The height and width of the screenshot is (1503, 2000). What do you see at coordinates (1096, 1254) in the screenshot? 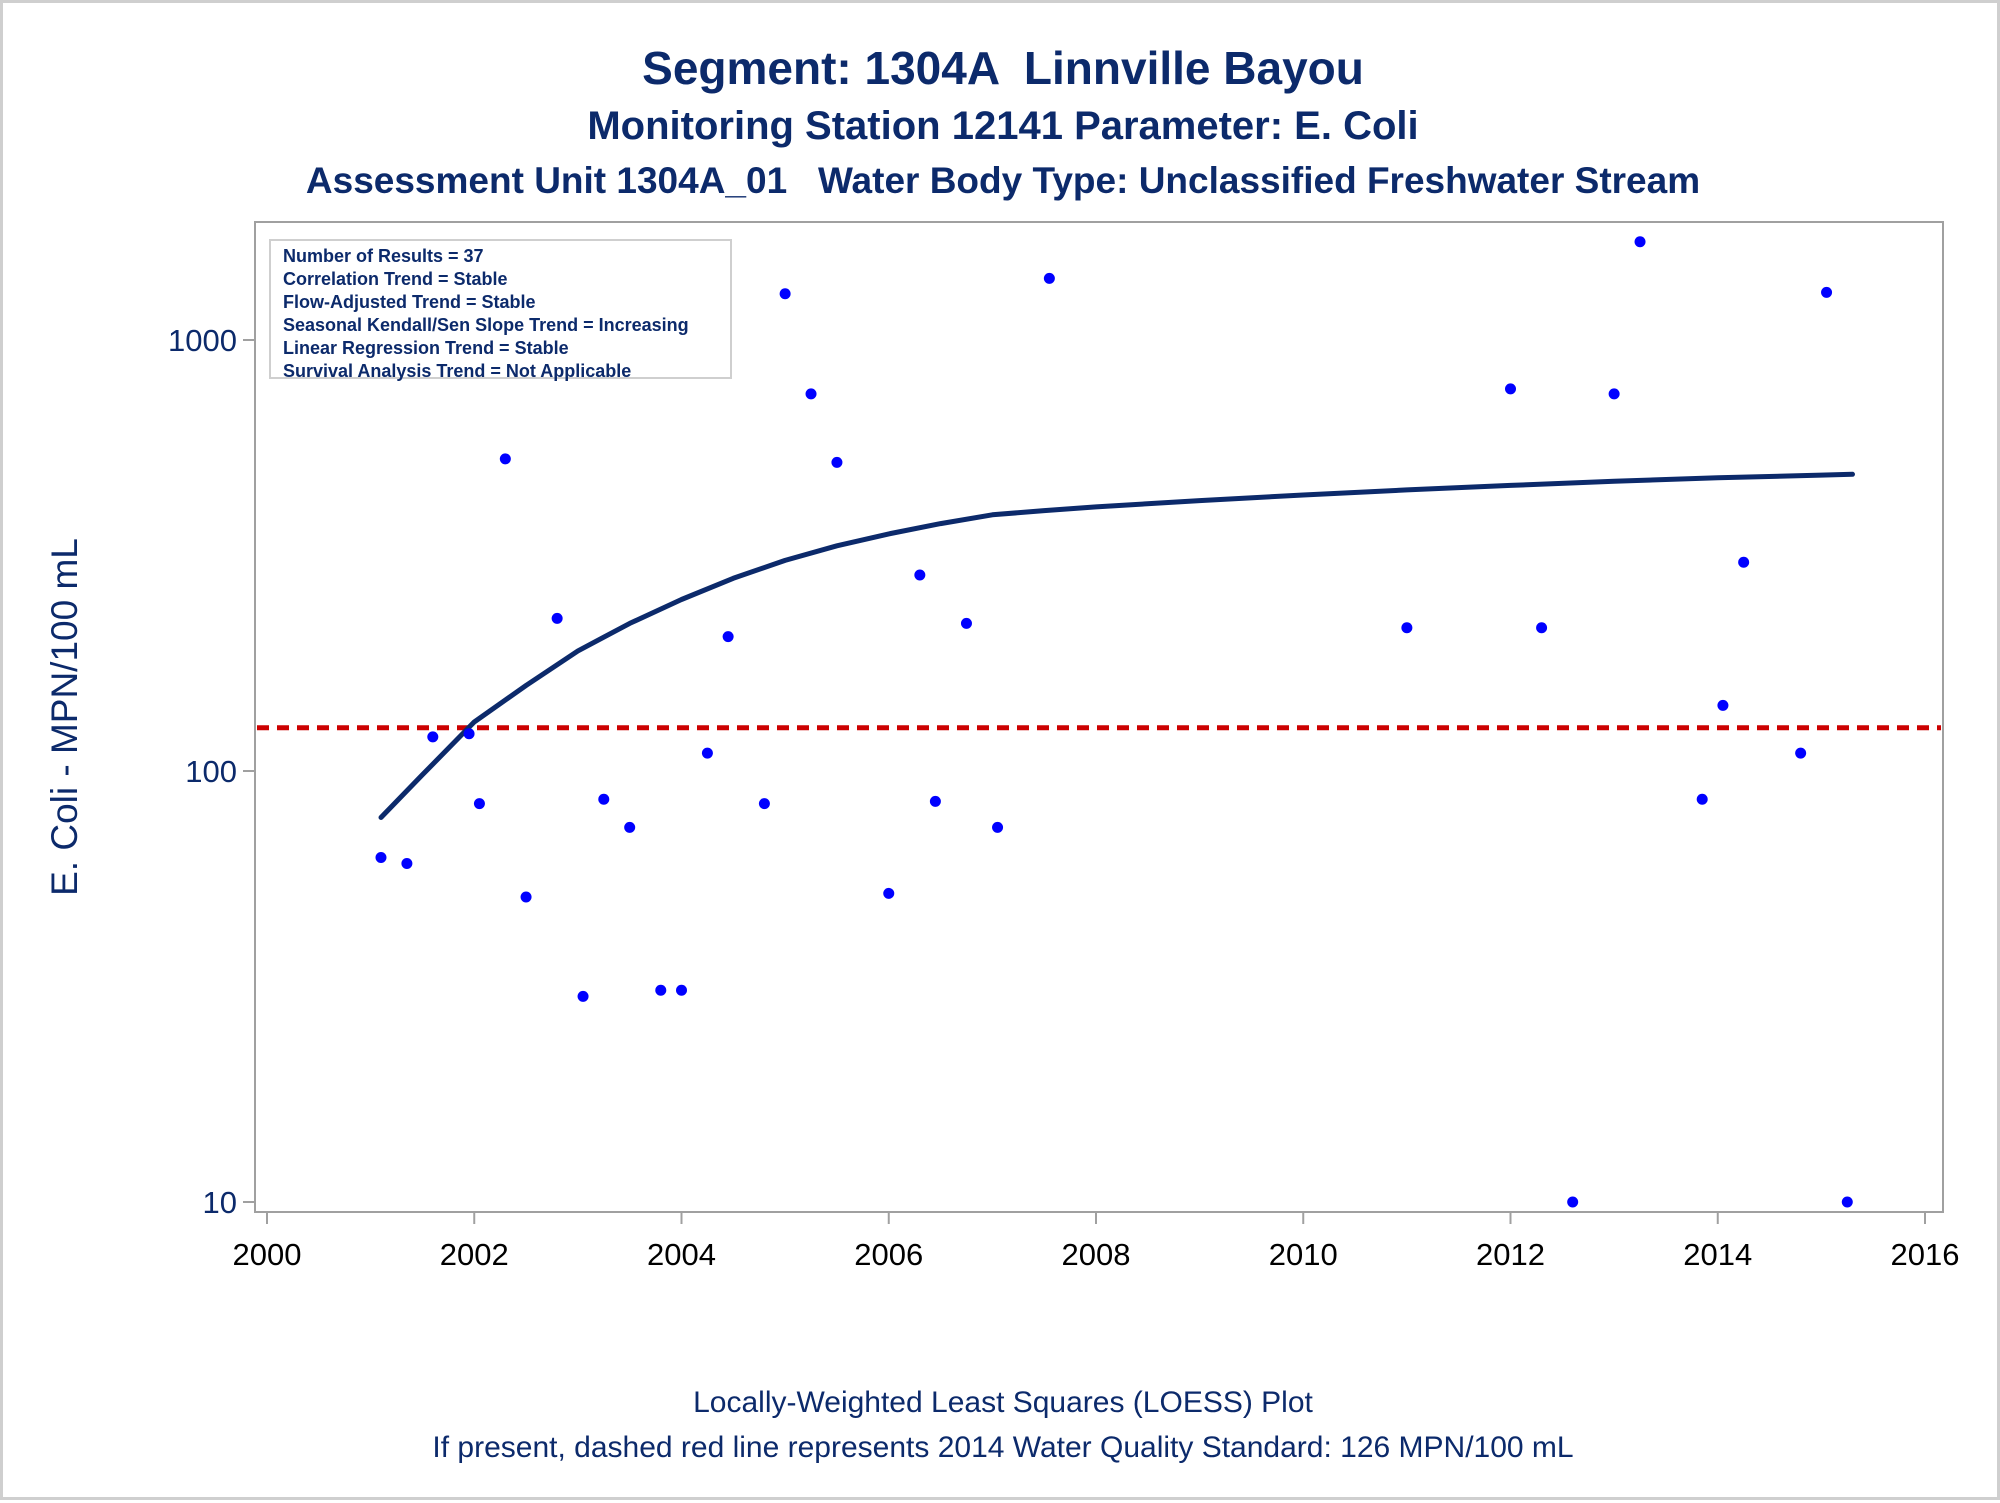
I see `x-tick-label: 2008` at bounding box center [1096, 1254].